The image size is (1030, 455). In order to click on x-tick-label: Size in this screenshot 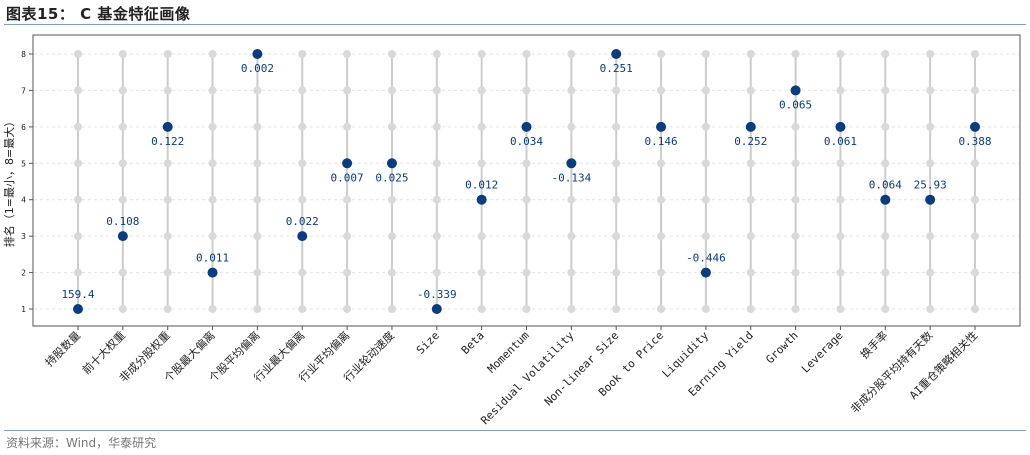, I will do `click(428, 343)`.